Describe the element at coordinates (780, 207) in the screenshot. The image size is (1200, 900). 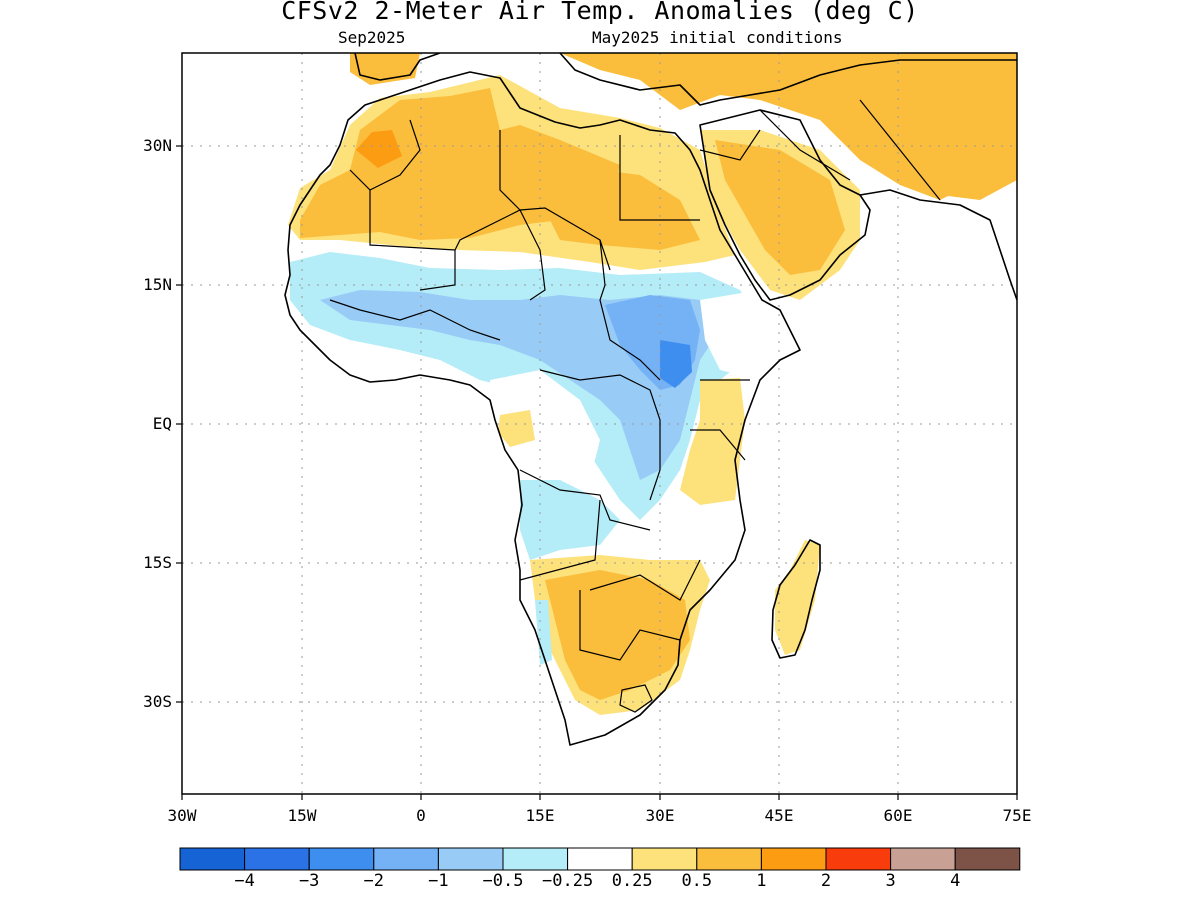
I see `warm-anomaly-arabia-strong` at that location.